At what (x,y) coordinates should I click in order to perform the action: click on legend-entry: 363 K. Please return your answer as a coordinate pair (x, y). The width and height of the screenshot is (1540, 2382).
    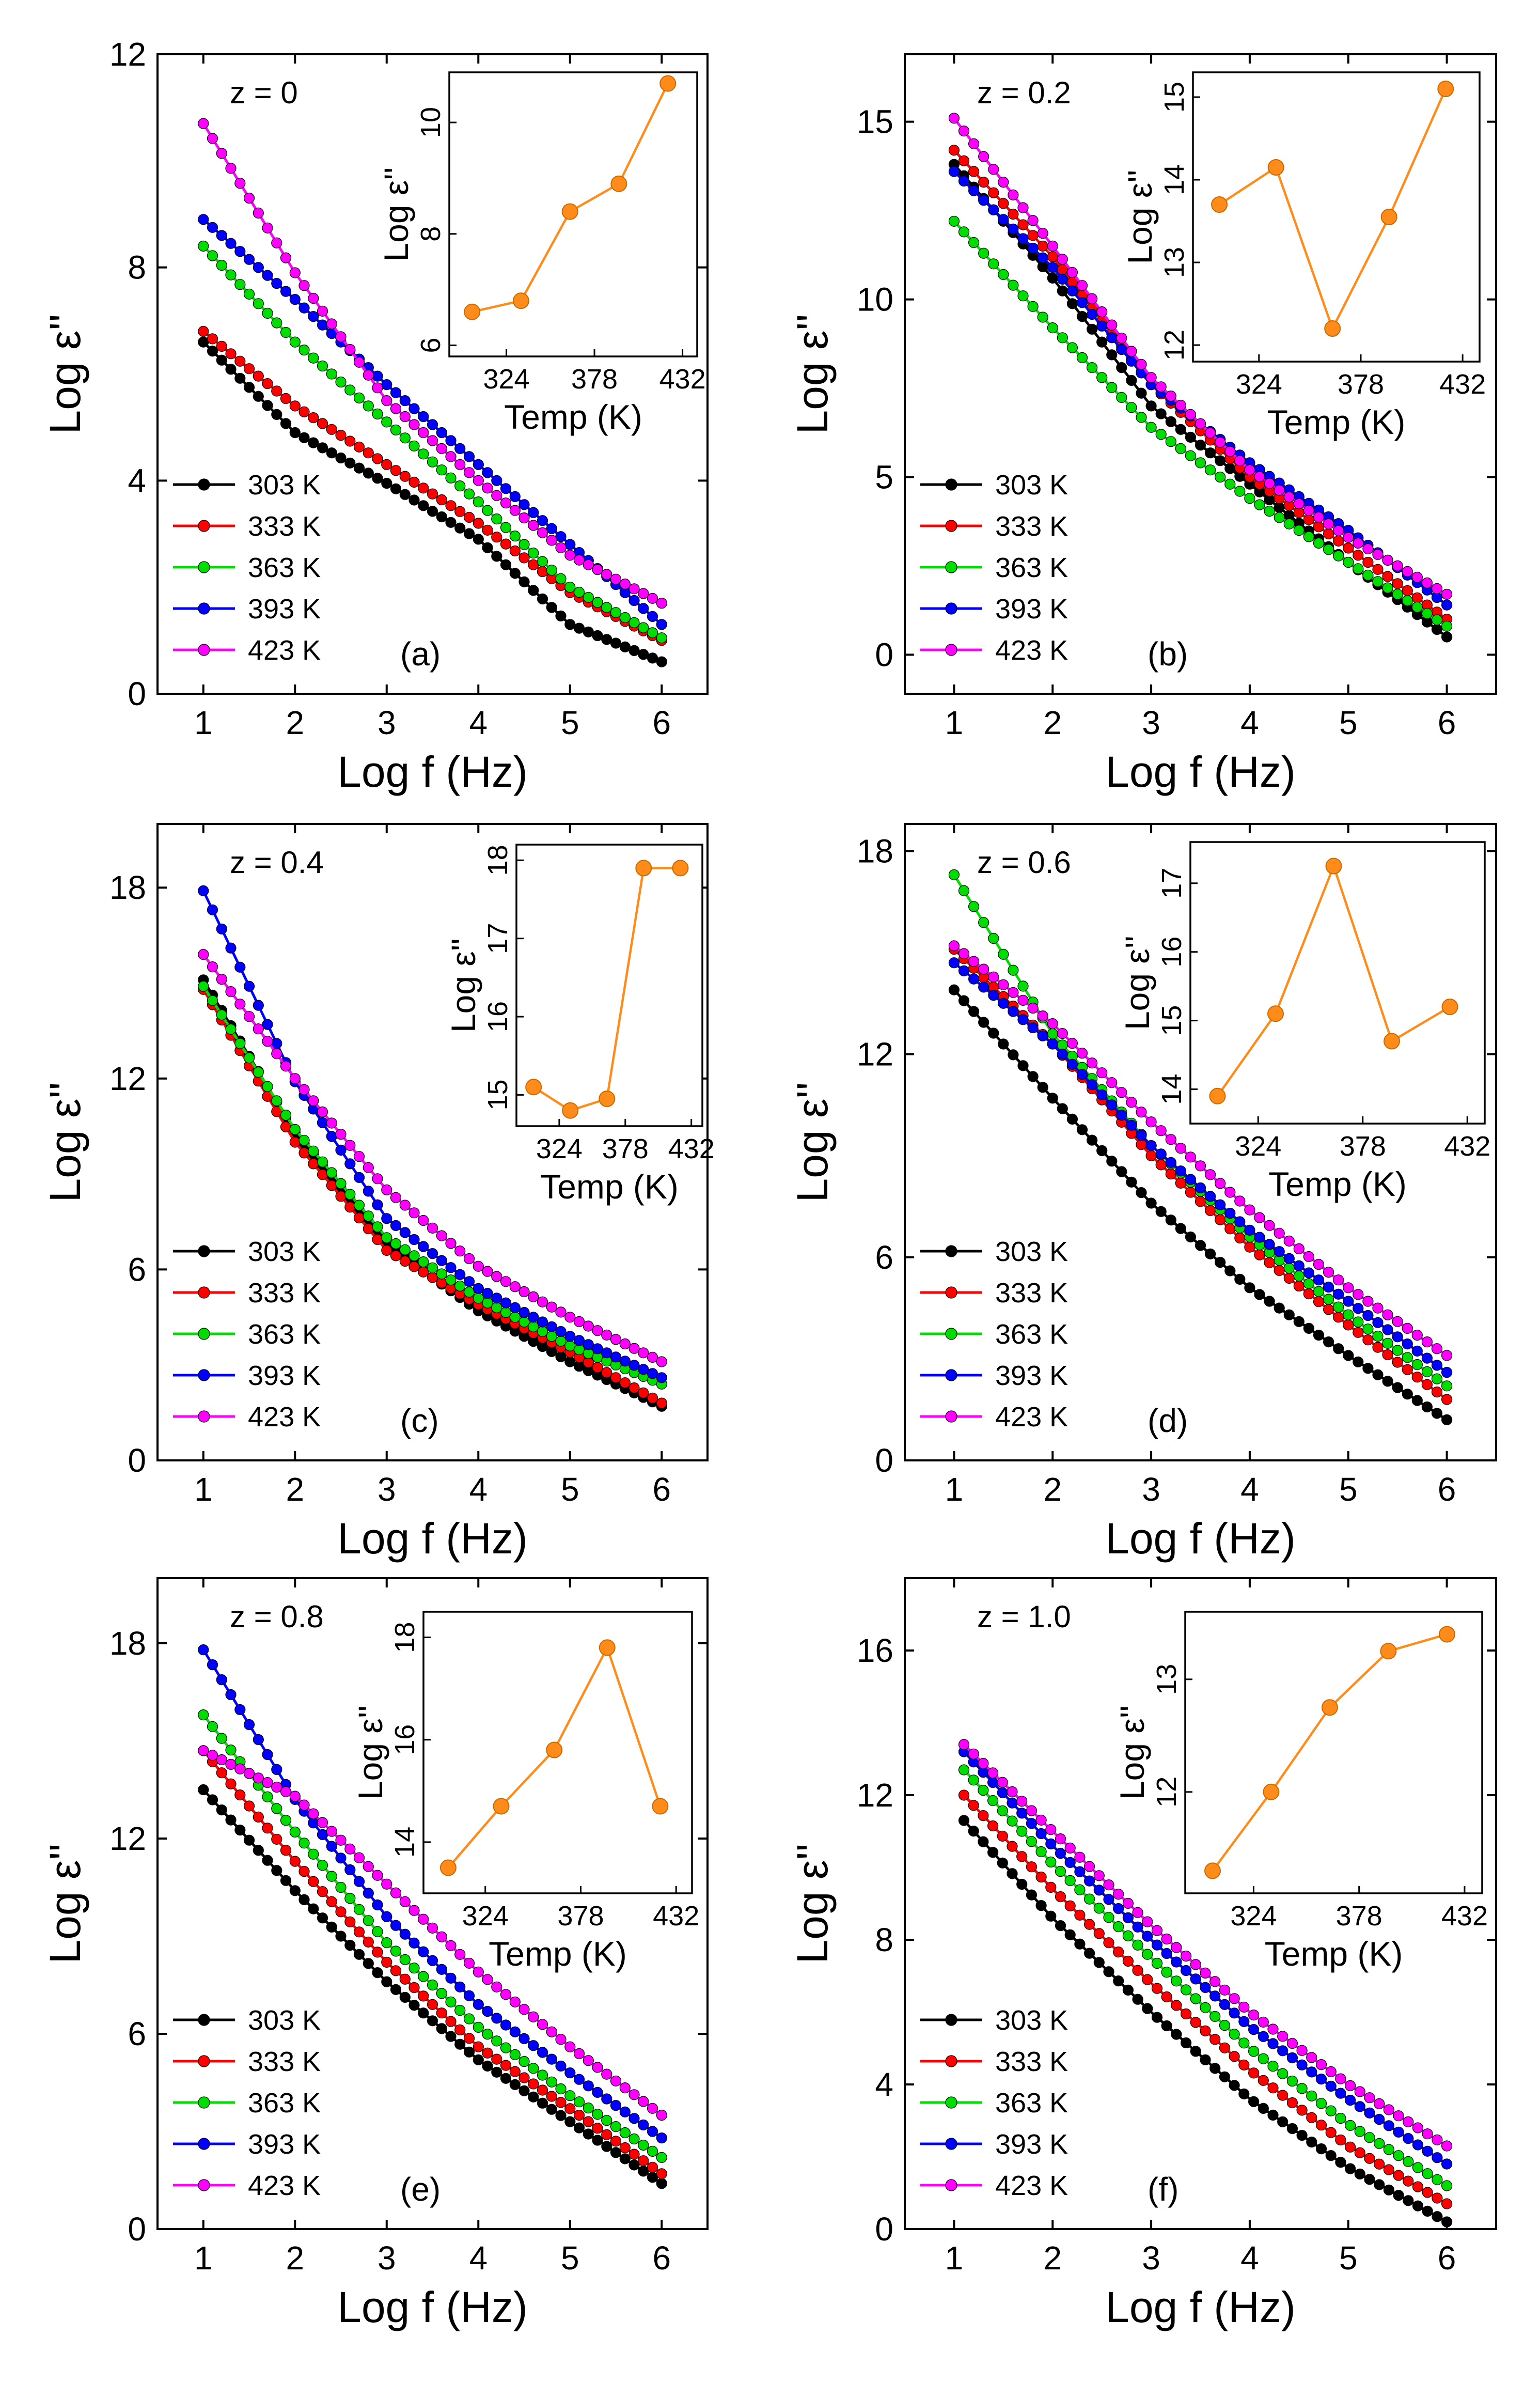
    Looking at the image, I should click on (994, 1335).